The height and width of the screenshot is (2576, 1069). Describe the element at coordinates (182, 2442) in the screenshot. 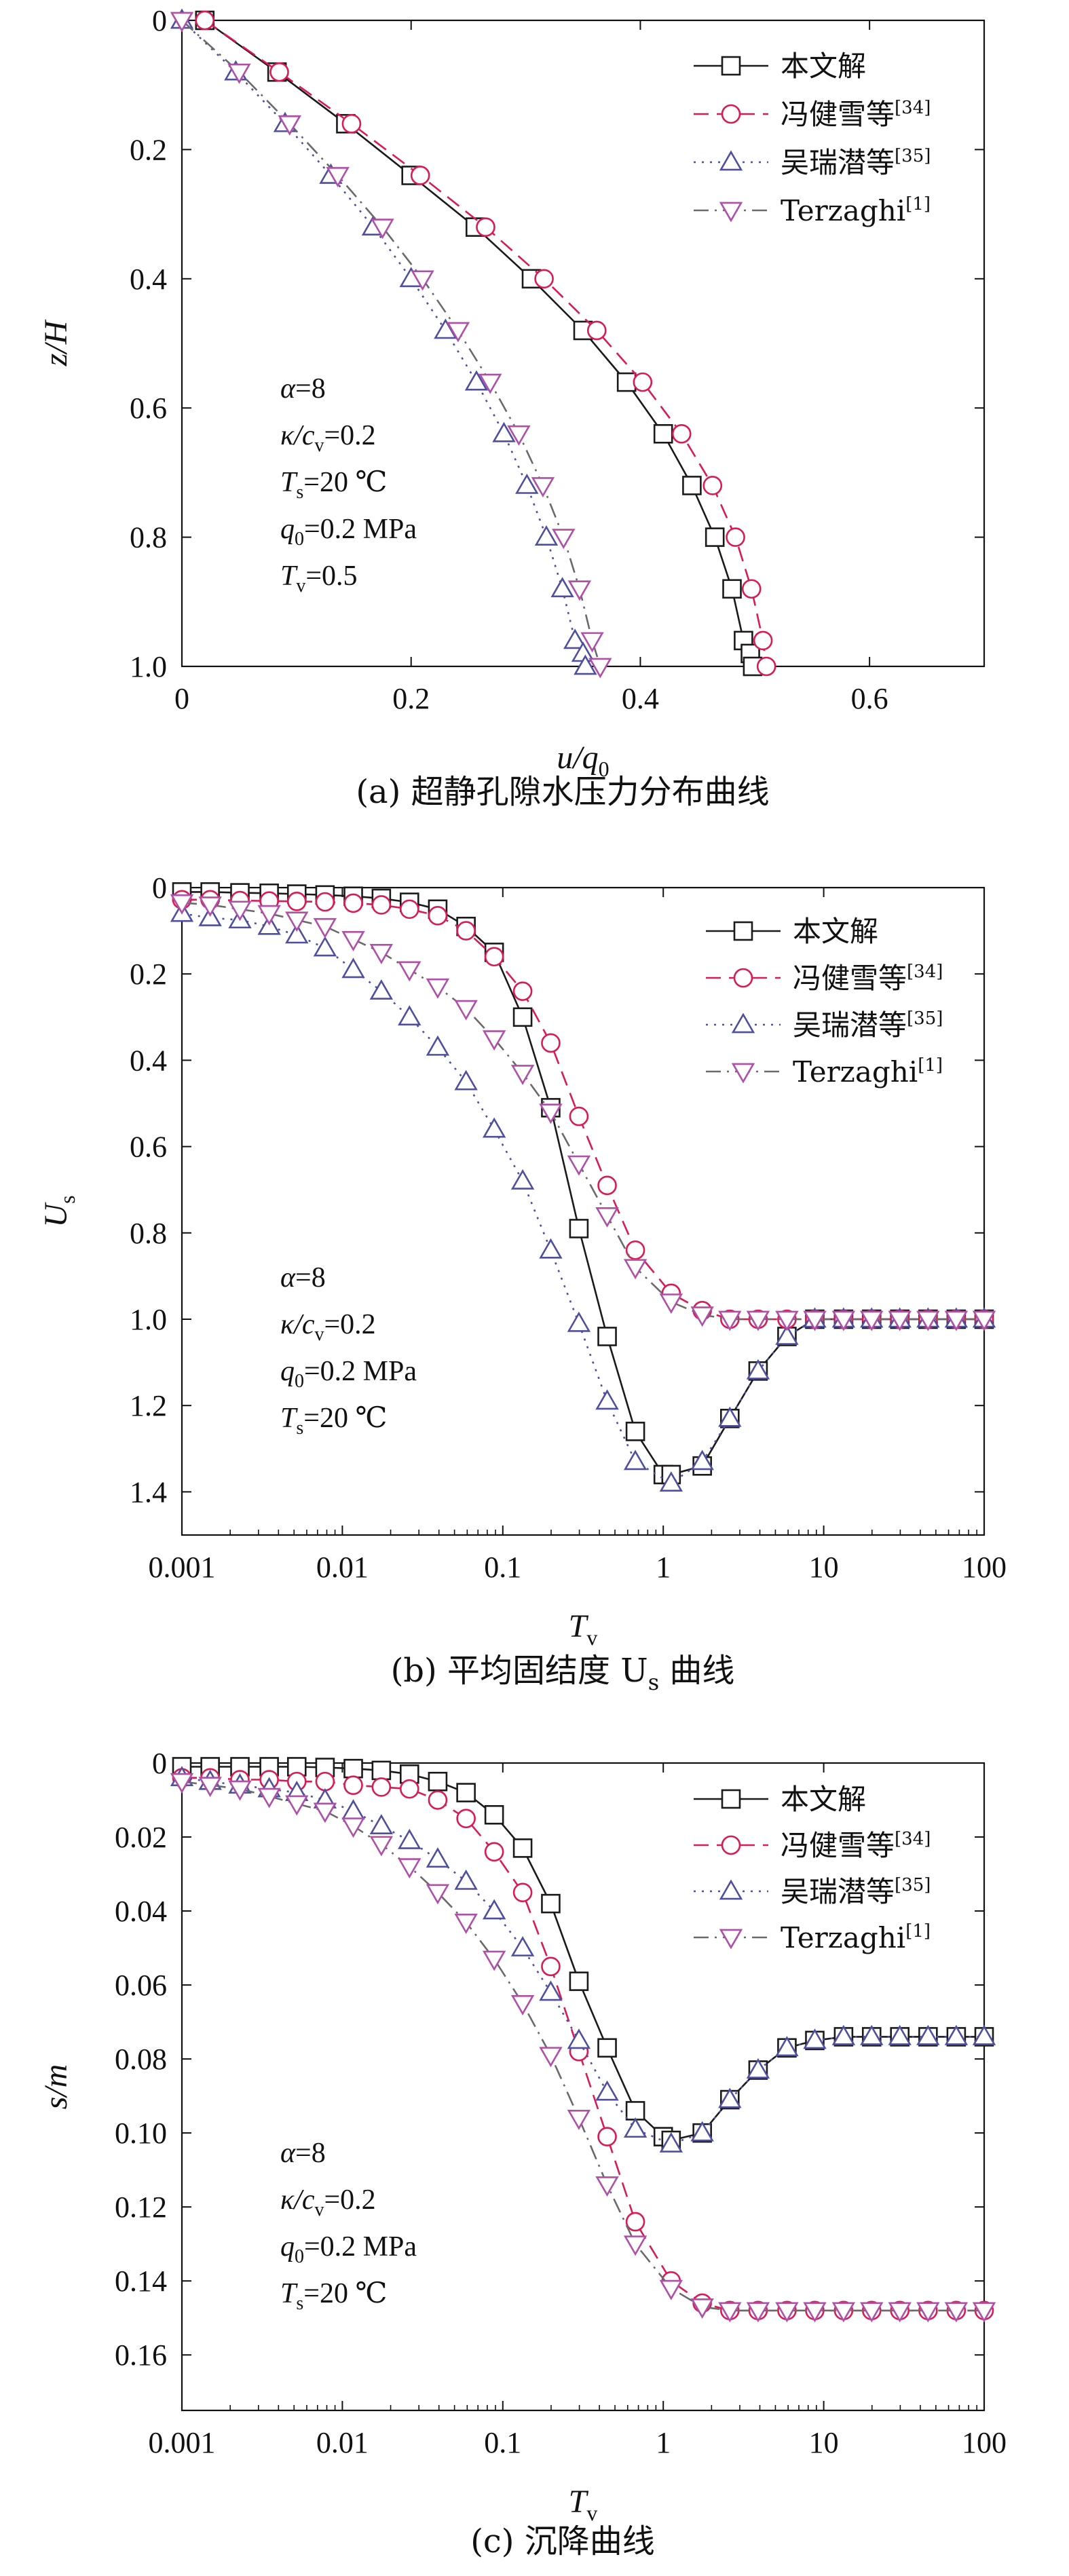

I see `x-tick-label: 0.001` at that location.